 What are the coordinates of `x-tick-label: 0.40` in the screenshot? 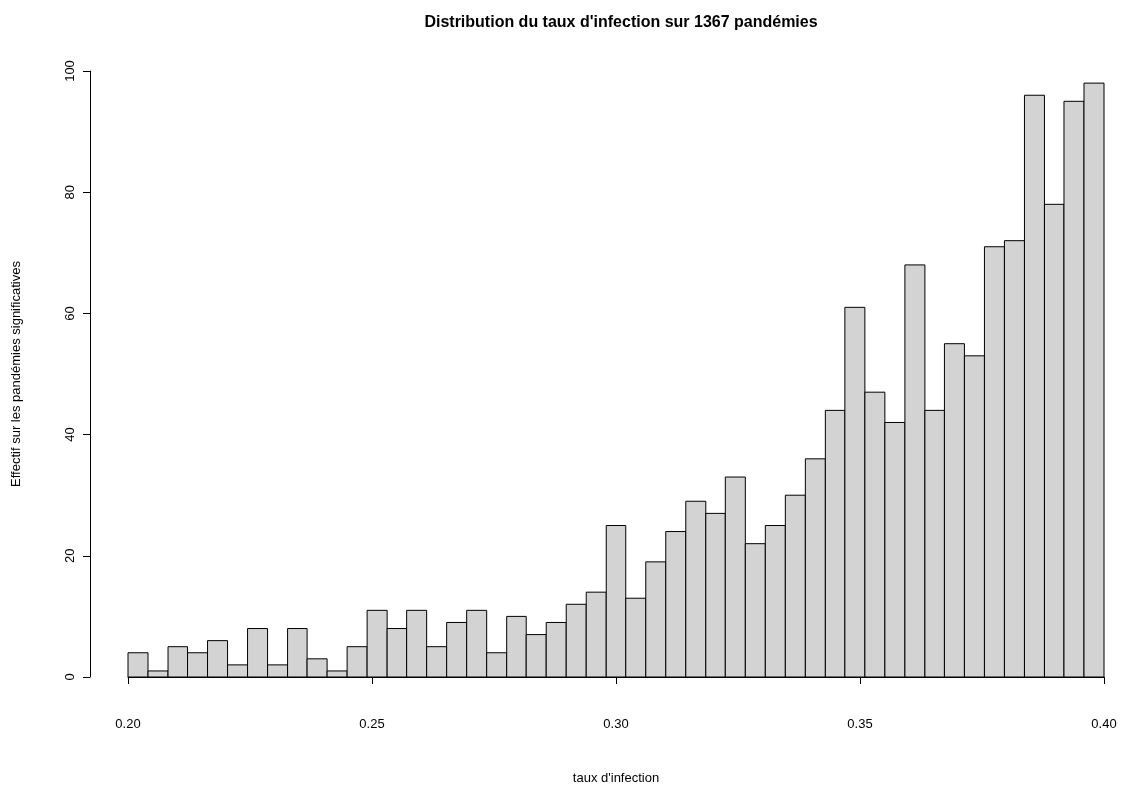 It's located at (1104, 723).